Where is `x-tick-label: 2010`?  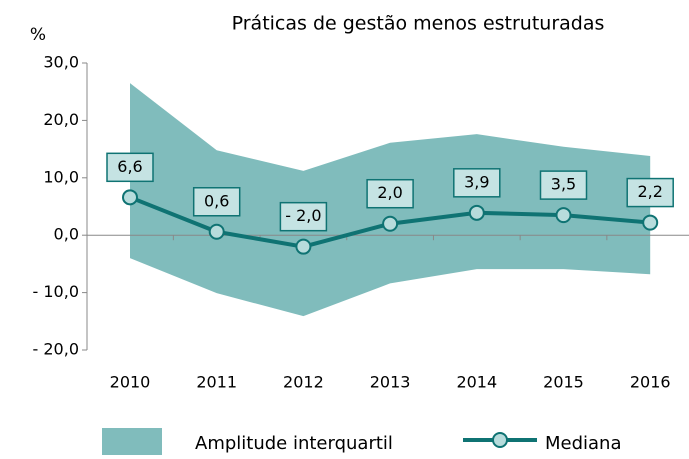
x-tick-label: 2010 is located at coordinates (130, 382).